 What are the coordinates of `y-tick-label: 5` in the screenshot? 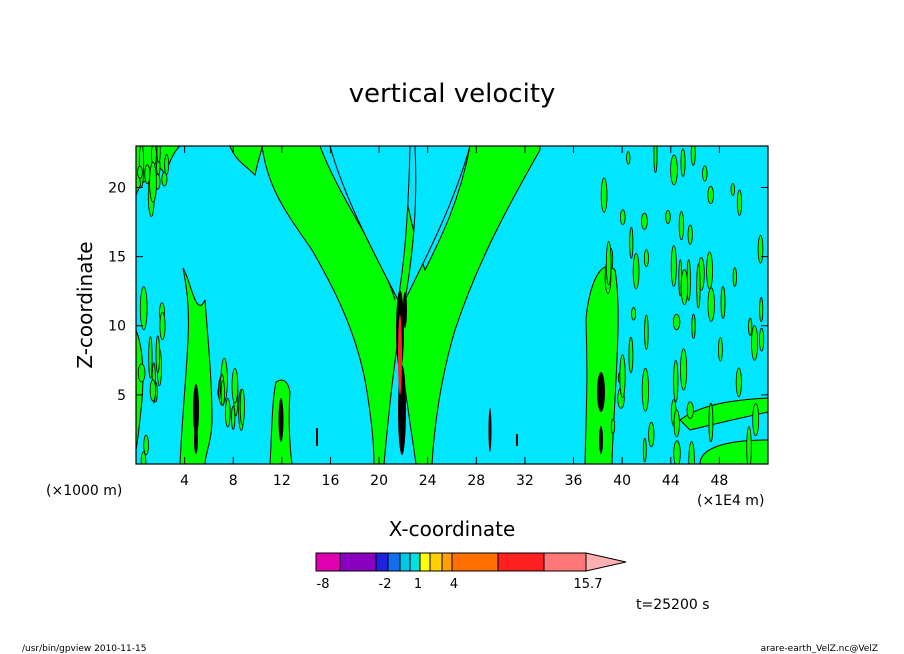 It's located at (121, 396).